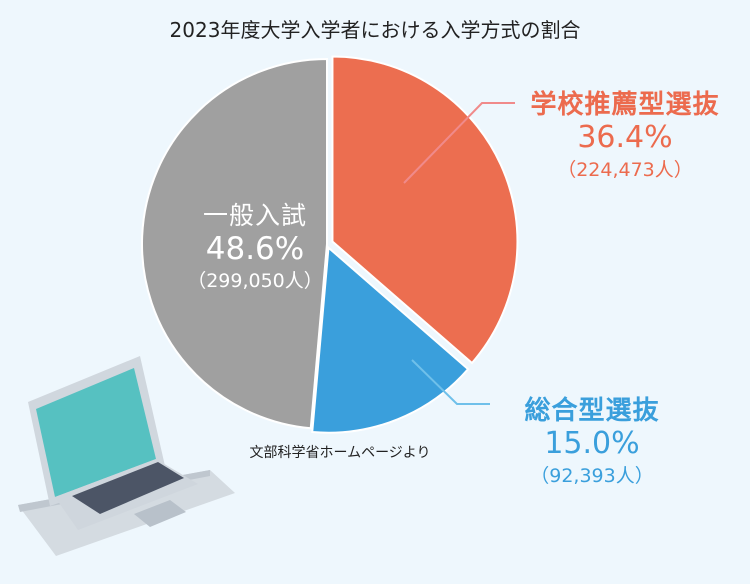 The width and height of the screenshot is (750, 584). Describe the element at coordinates (459, 143) in the screenshot. I see `leader-line-suisen` at that location.